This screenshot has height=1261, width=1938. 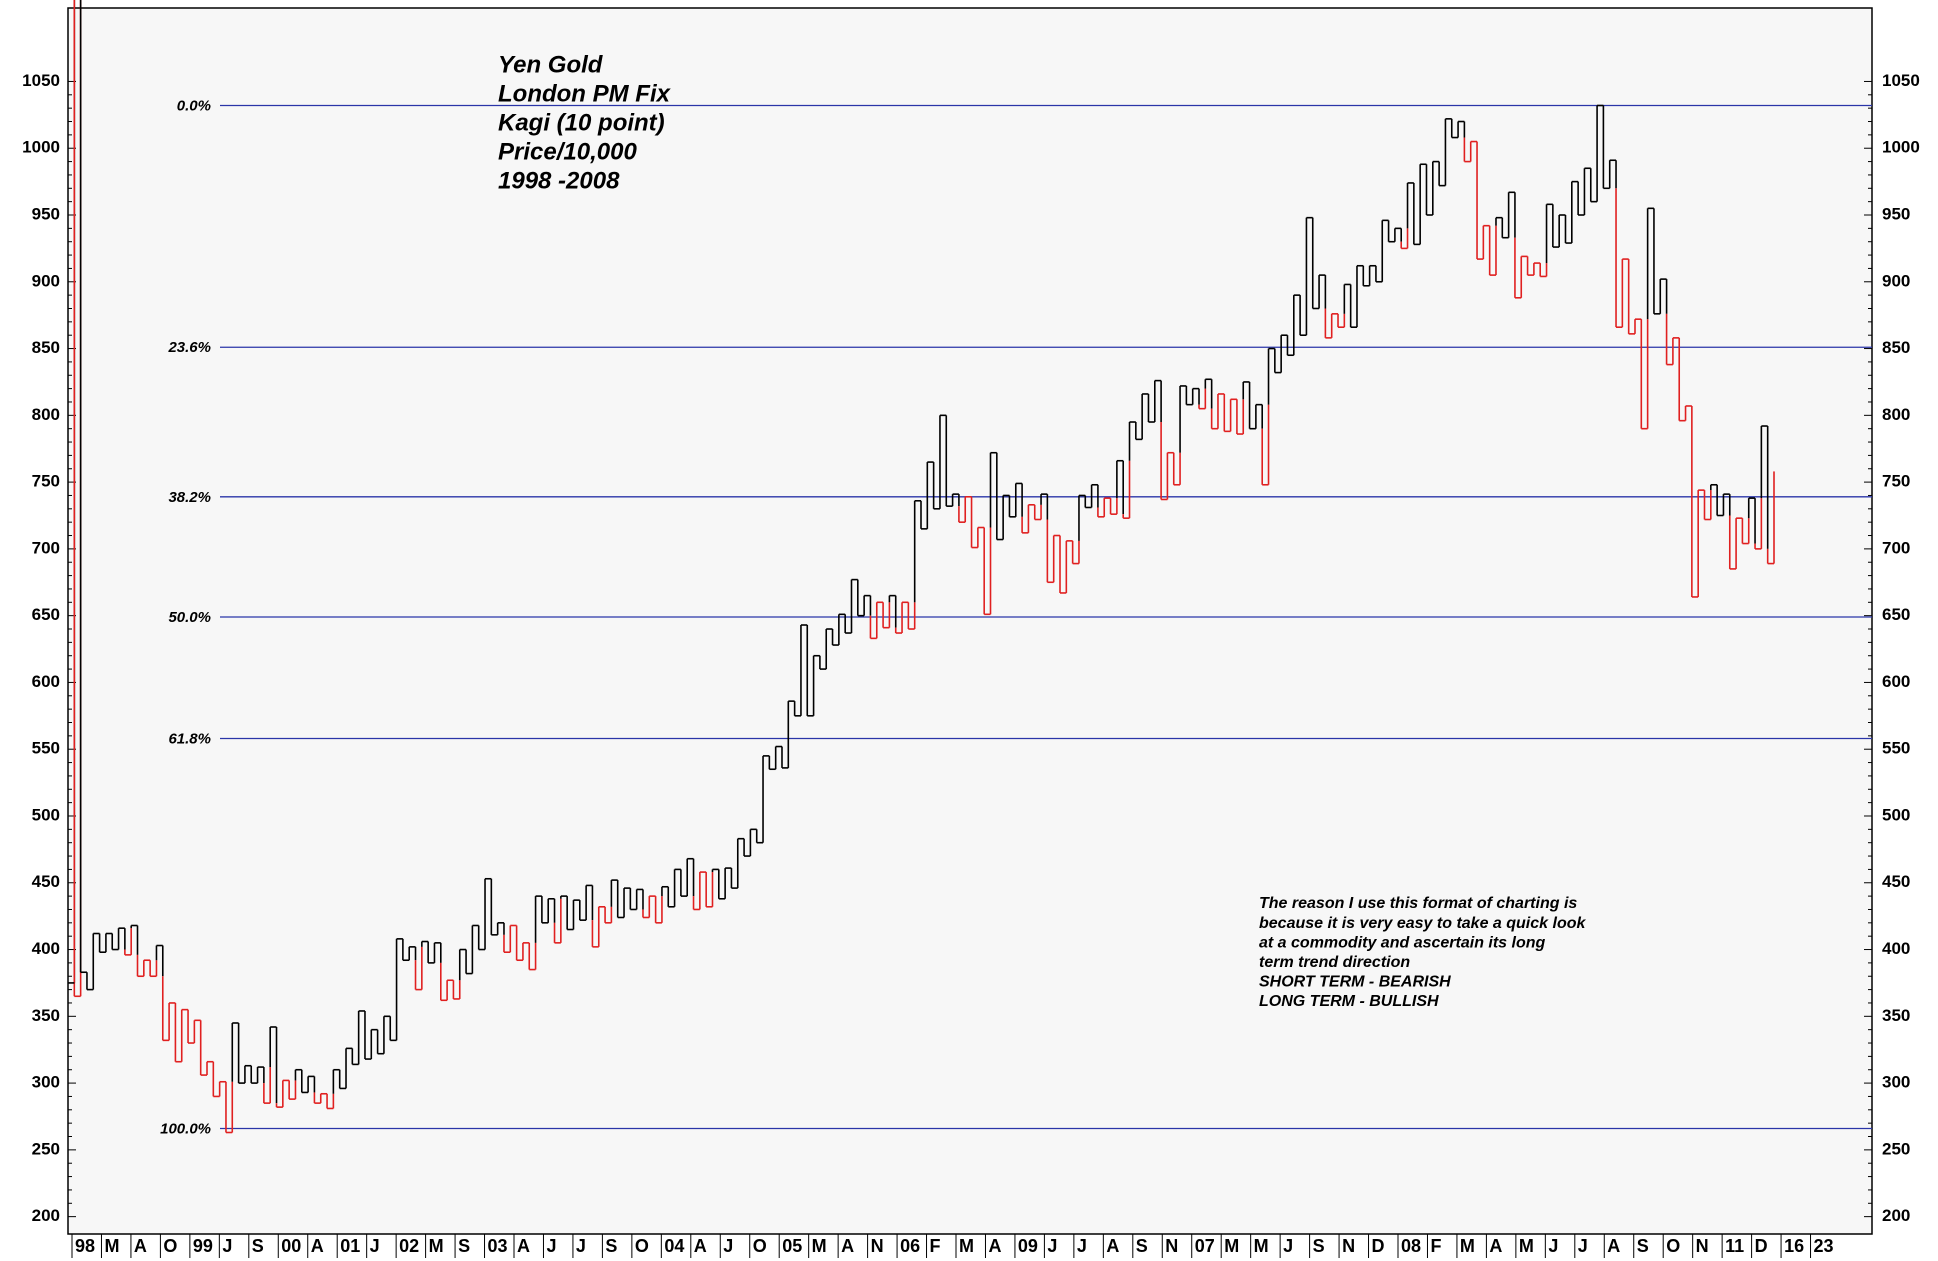 I want to click on y-tick-label: 600, so click(x=46, y=681).